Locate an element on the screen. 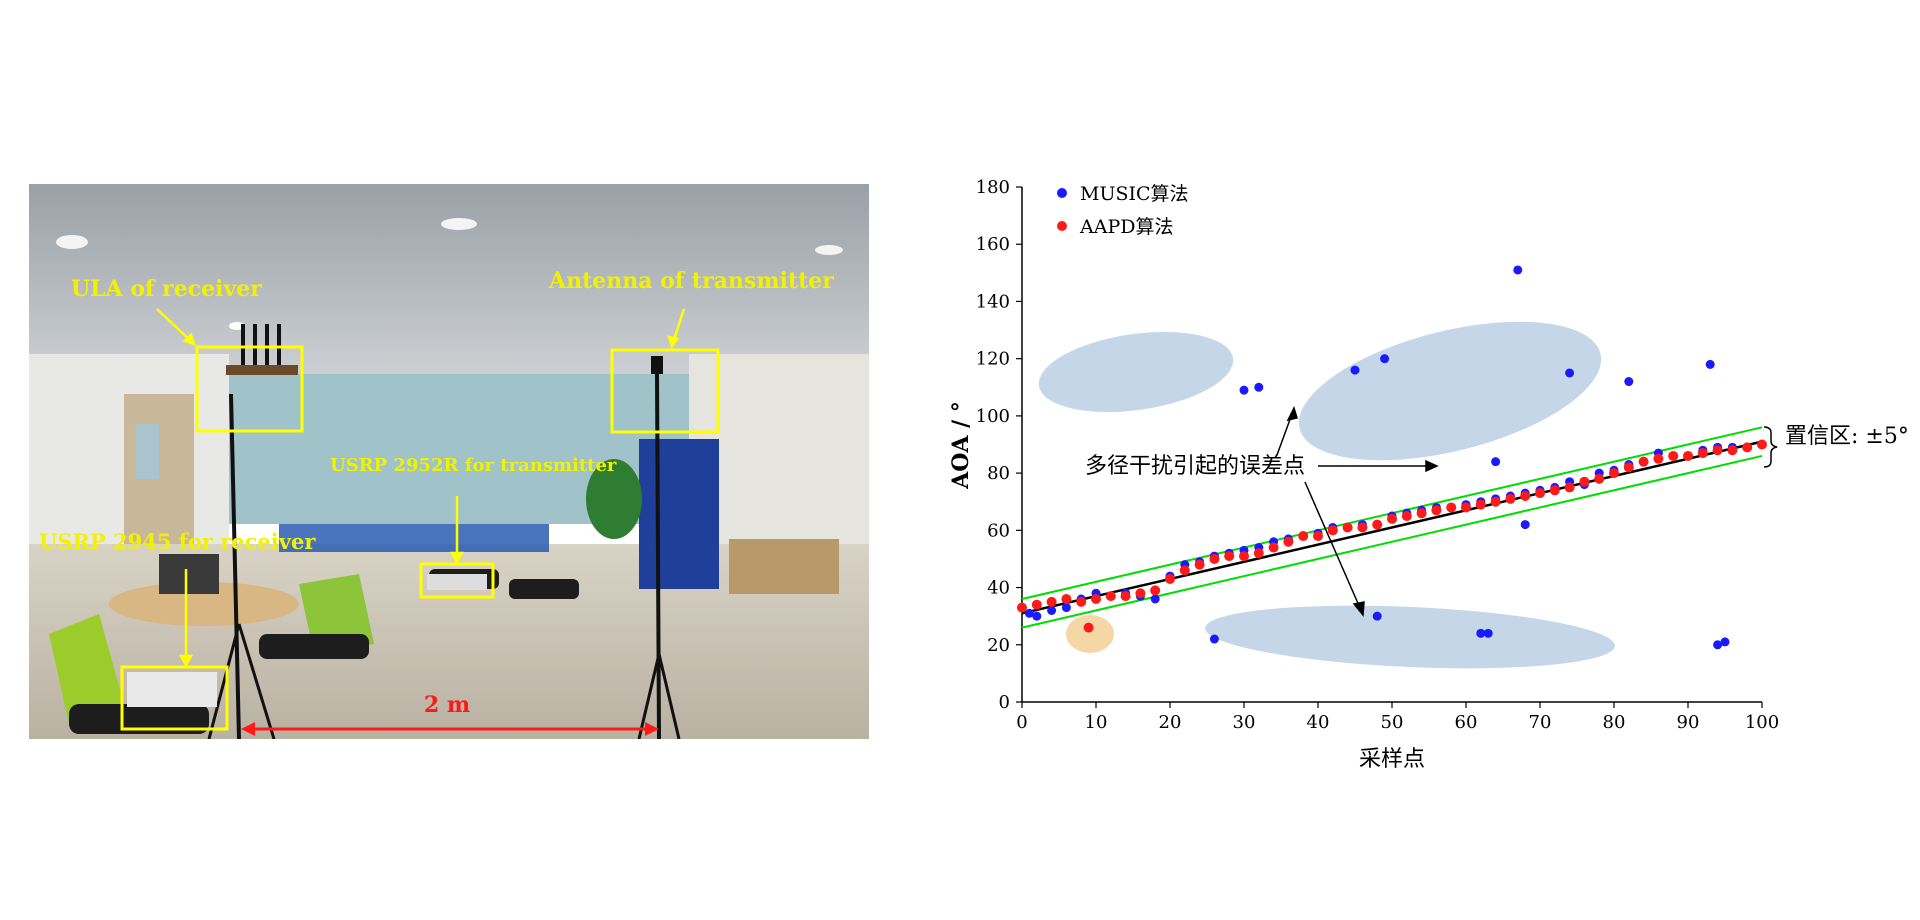 The height and width of the screenshot is (920, 1920). confidence-lower-line is located at coordinates (1392, 541).